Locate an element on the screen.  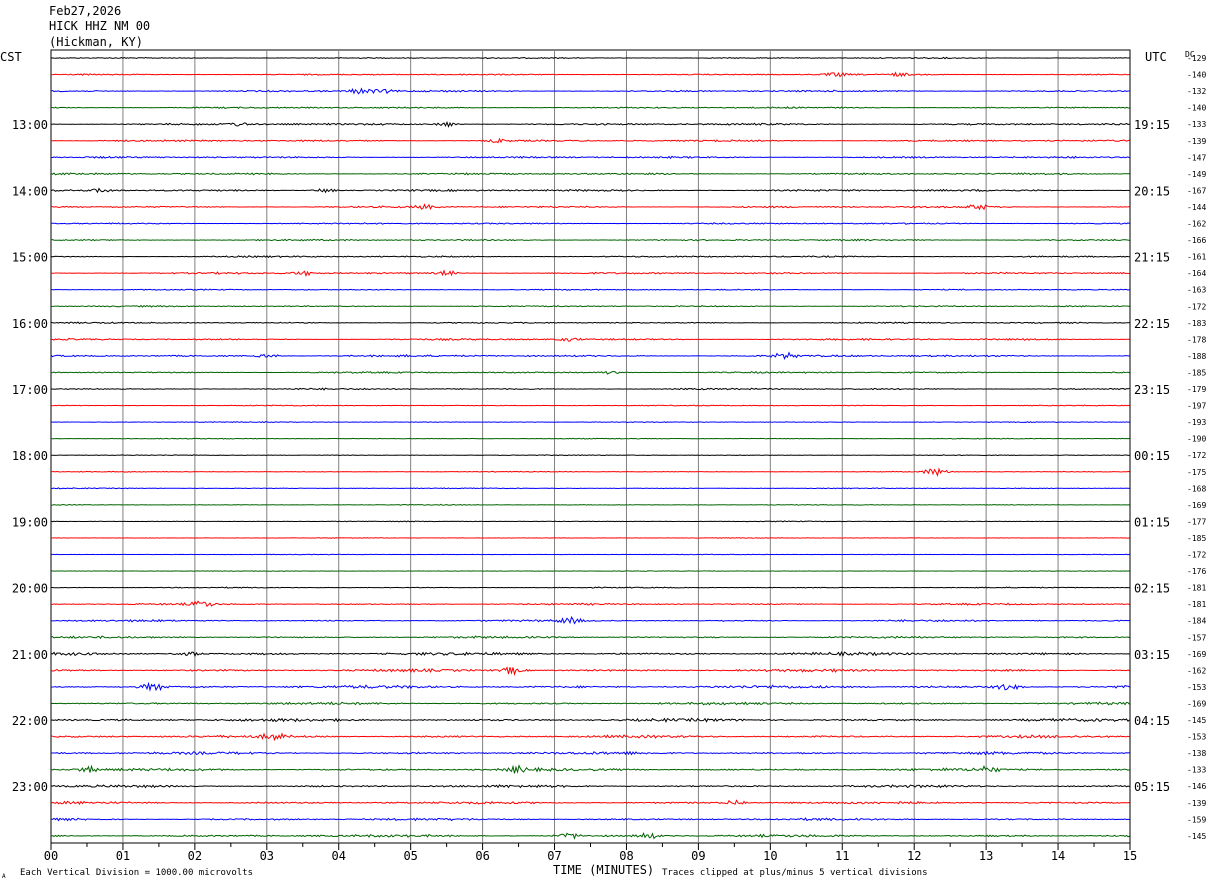
dc-offset-label: -159 is located at coordinates (1196, 819).